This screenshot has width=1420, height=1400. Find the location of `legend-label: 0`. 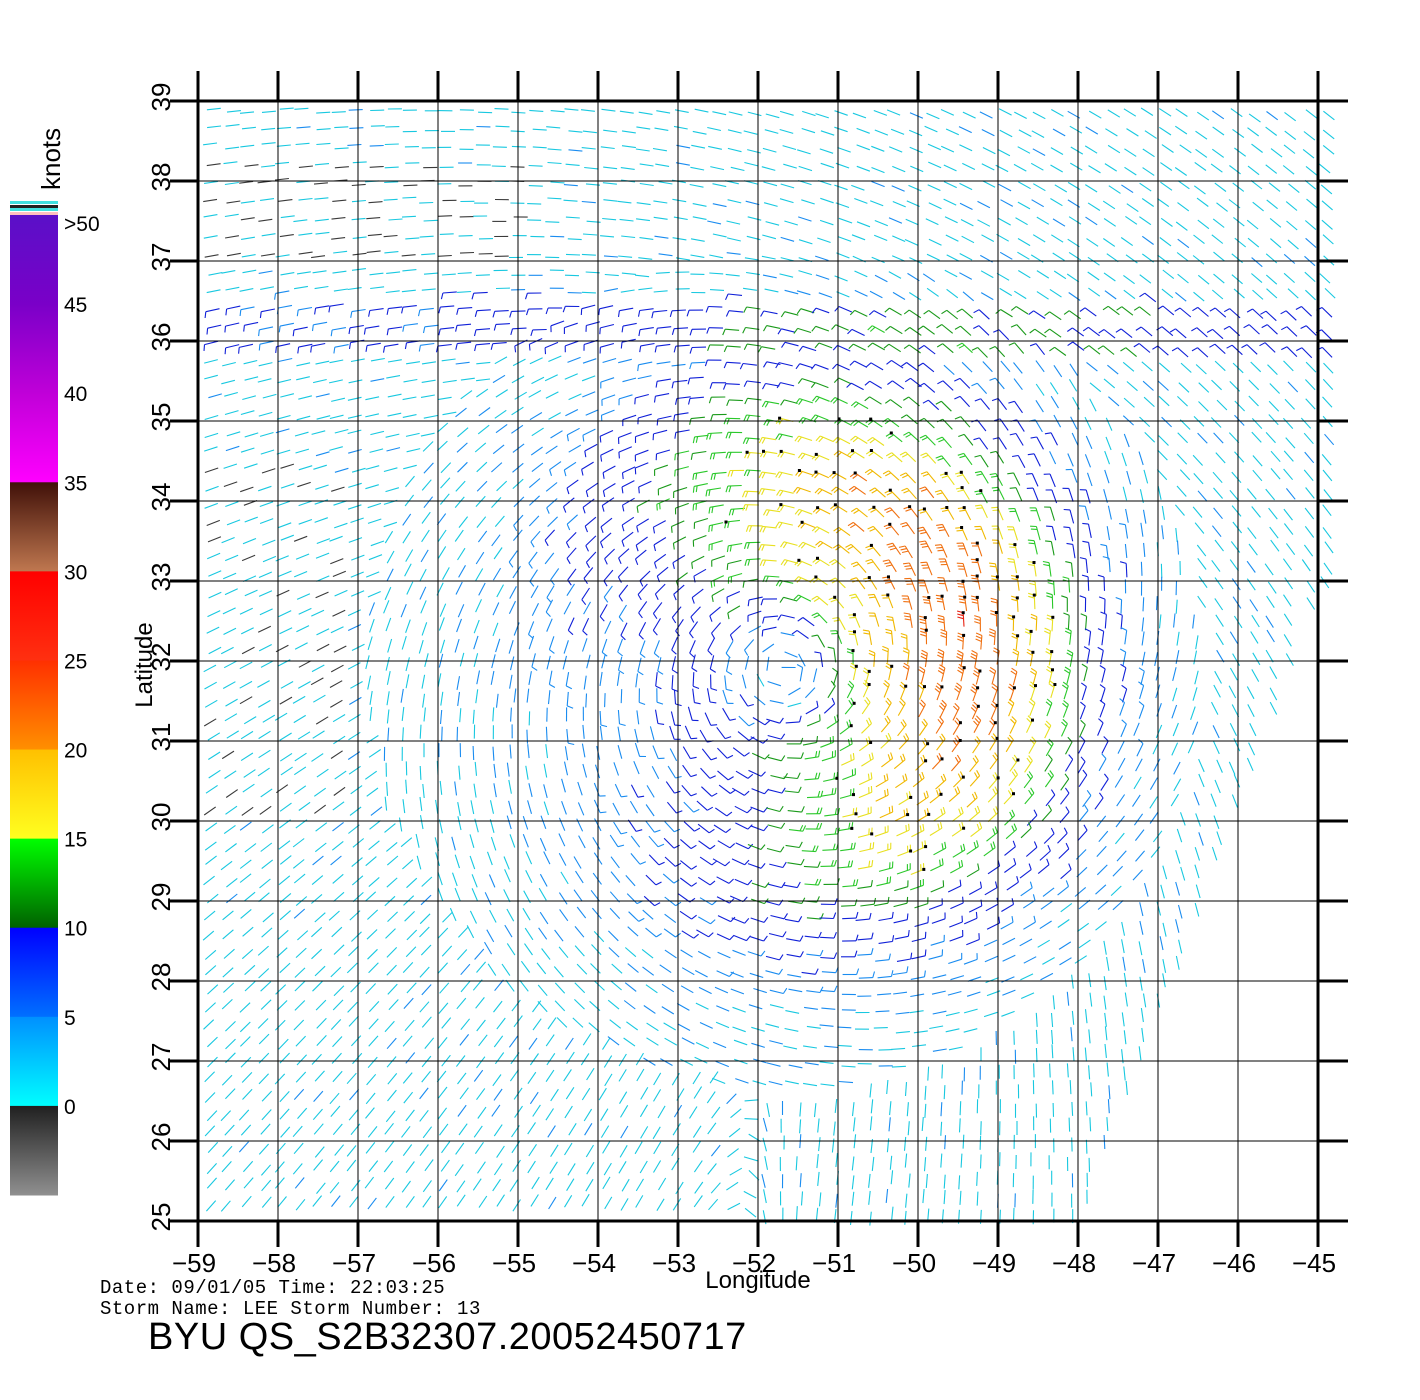

legend-label: 0 is located at coordinates (70, 1107).